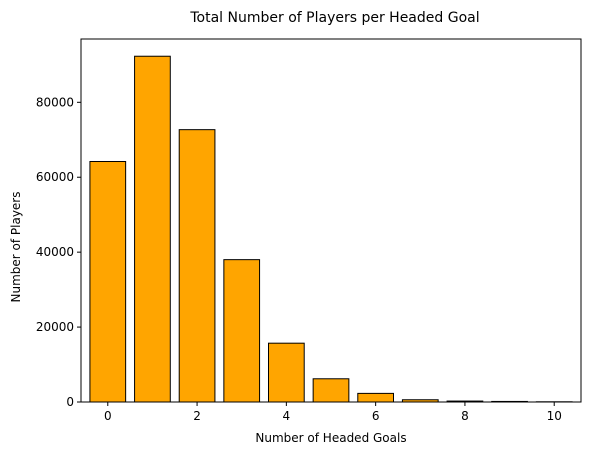 Image resolution: width=589 pixels, height=455 pixels. I want to click on y-axis-label: Number of Players, so click(16, 247).